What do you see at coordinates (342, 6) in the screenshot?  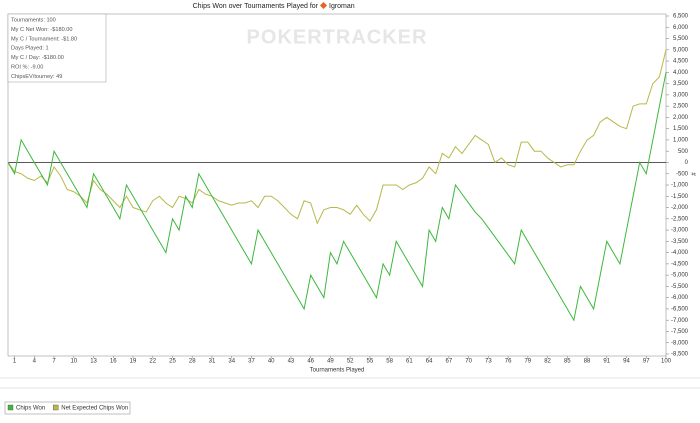 I see `player-name: Igroman` at bounding box center [342, 6].